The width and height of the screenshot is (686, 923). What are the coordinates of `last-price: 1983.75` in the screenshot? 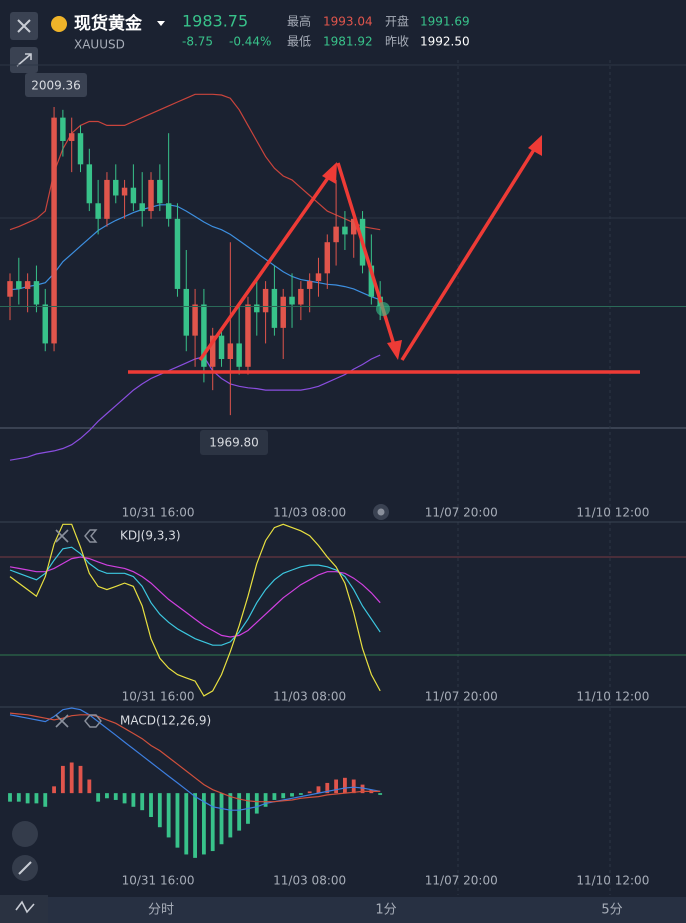 It's located at (215, 21).